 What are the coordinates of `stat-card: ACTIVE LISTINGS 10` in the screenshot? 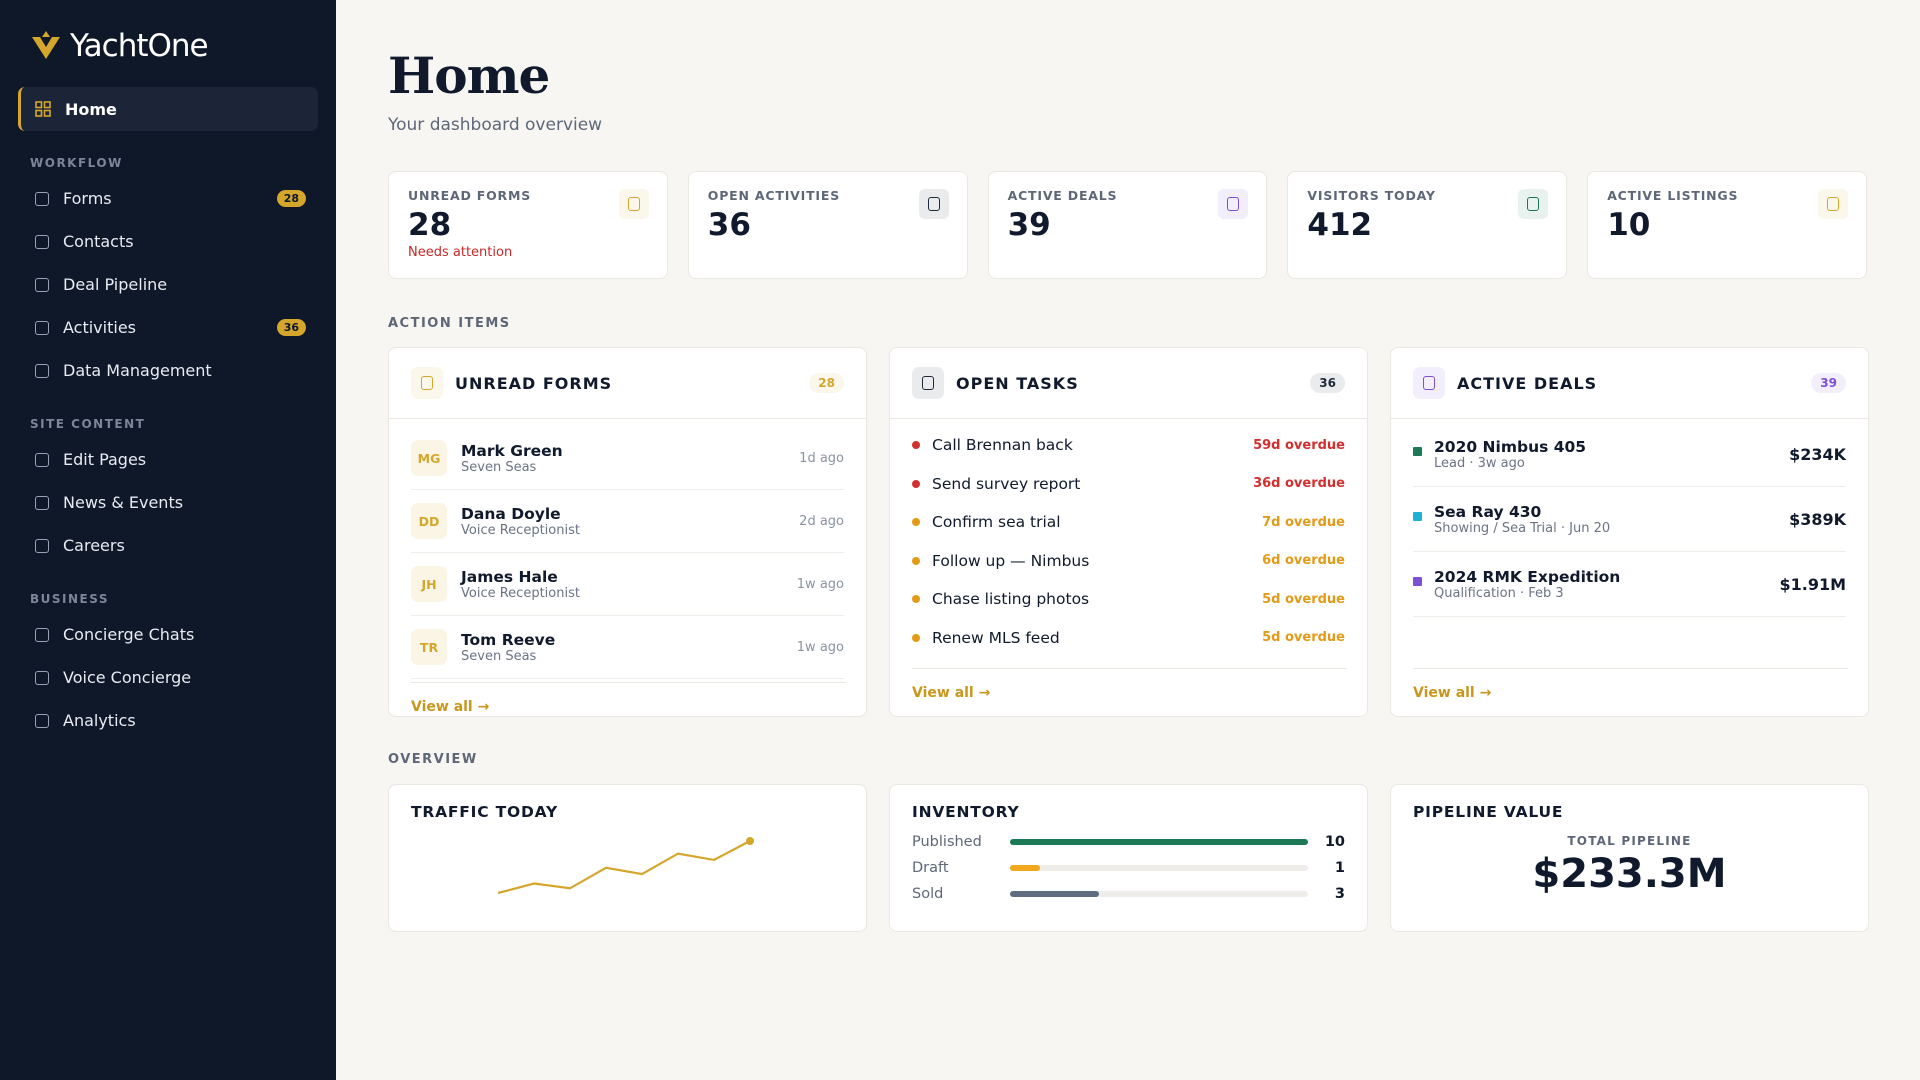 It's located at (1727, 225).